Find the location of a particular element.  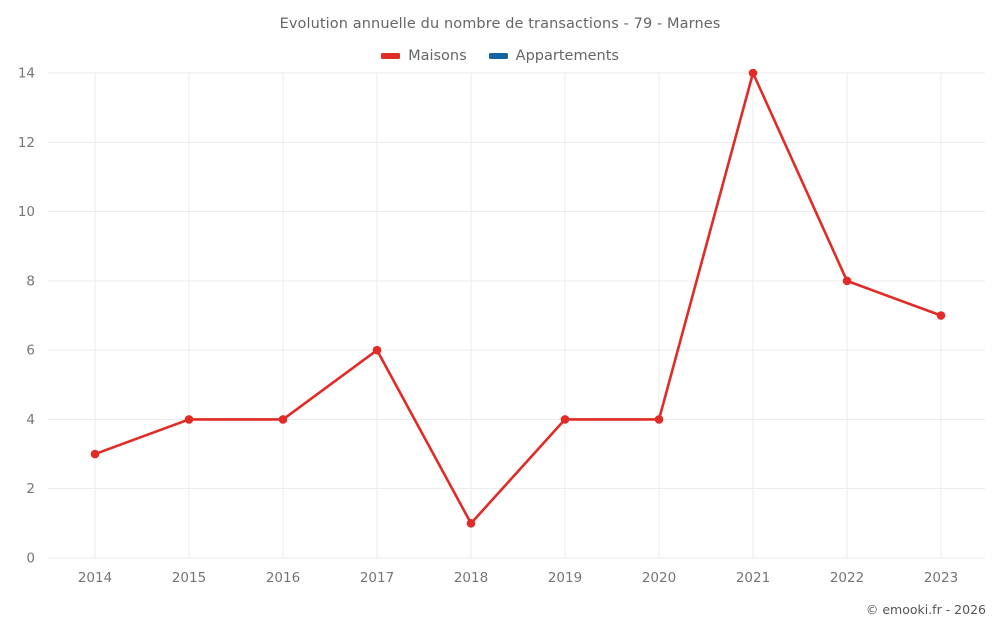

data-point-marker: 2019 : 4 is located at coordinates (565, 419).